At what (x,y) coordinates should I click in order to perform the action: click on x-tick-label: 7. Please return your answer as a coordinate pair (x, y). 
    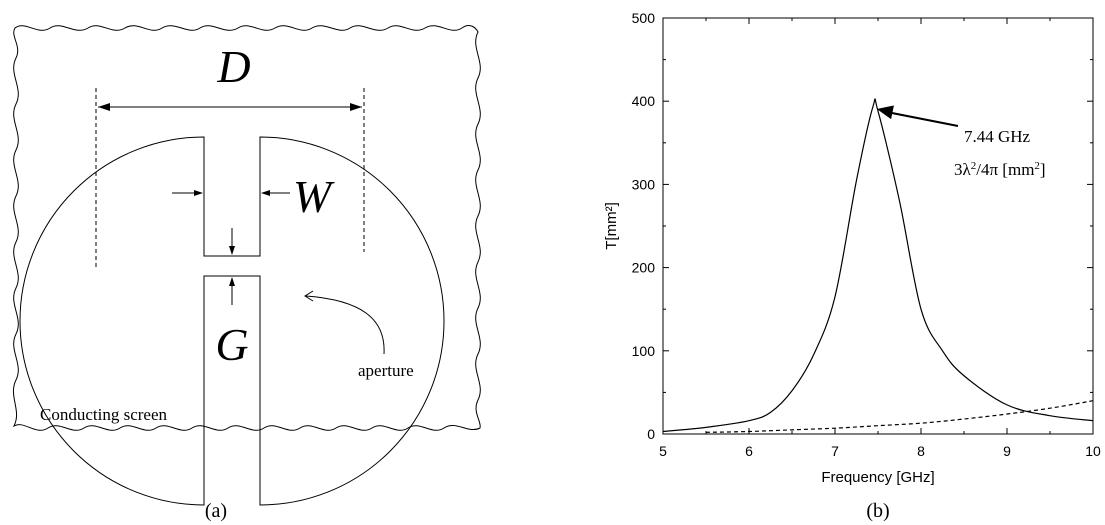
    Looking at the image, I should click on (835, 451).